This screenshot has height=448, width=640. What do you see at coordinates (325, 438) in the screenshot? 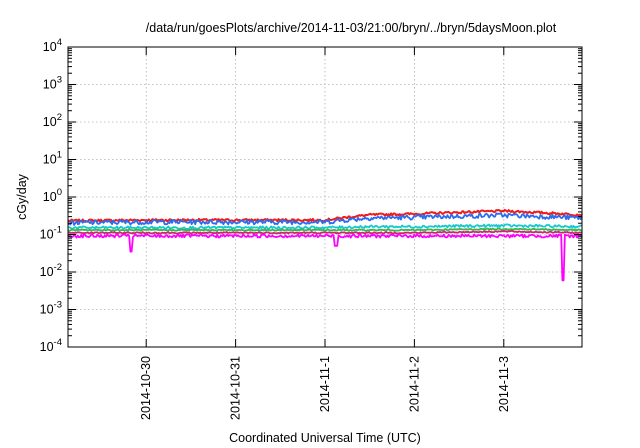
I see `x-axis-label: Coordinated Universal Time (UTC)` at bounding box center [325, 438].